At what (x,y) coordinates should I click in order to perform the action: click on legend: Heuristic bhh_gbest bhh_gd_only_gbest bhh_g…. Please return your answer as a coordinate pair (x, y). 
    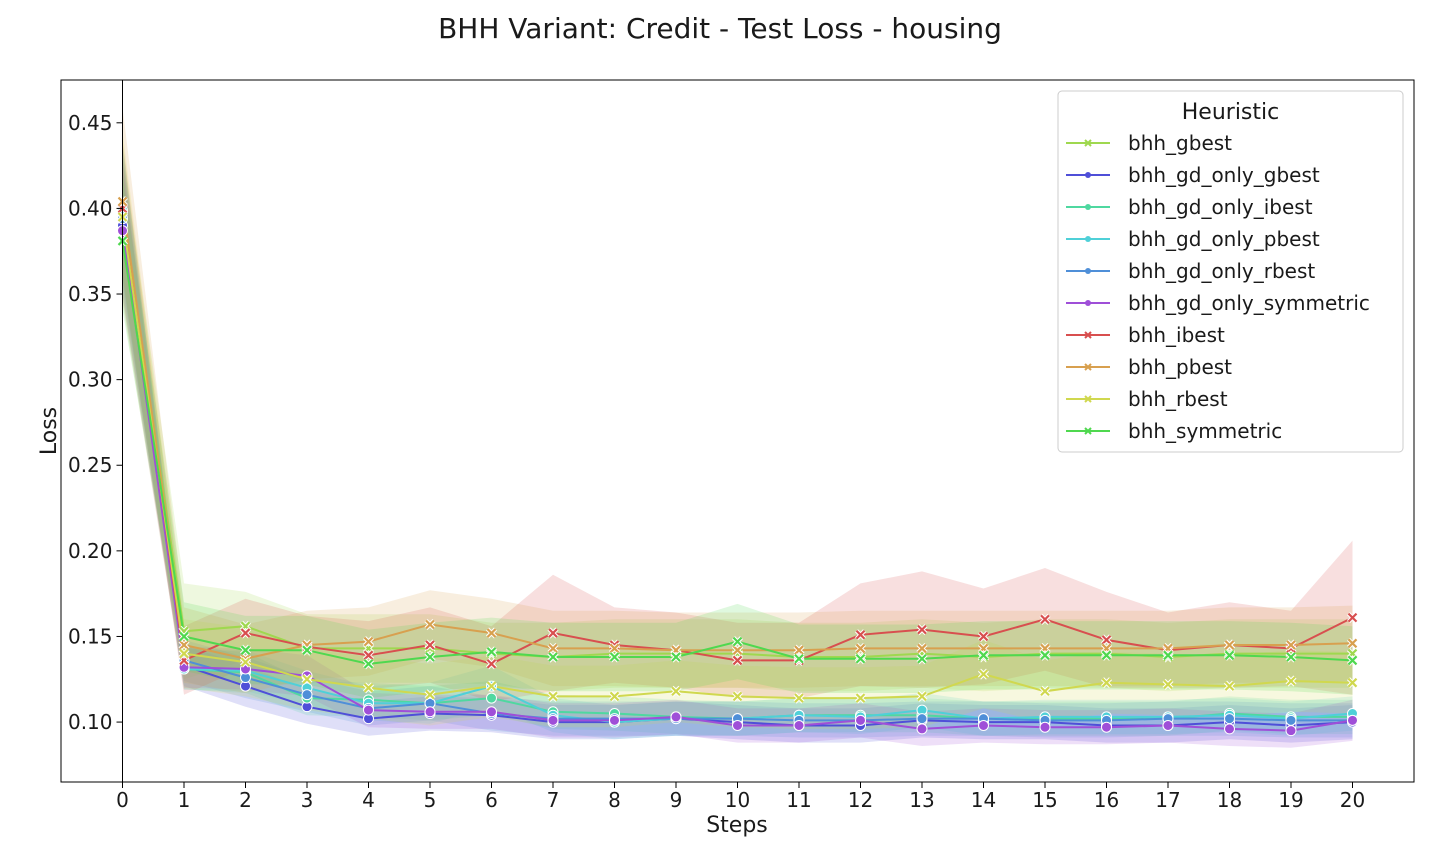
    Looking at the image, I should click on (1230, 271).